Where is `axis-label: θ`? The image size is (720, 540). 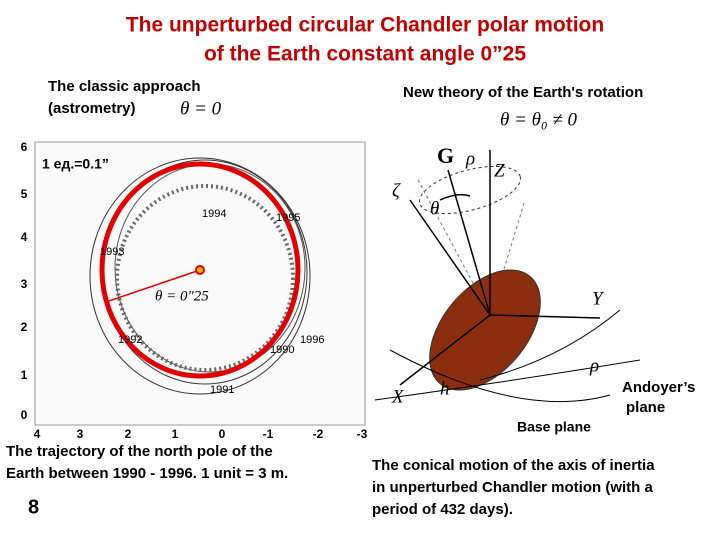 axis-label: θ is located at coordinates (434, 208).